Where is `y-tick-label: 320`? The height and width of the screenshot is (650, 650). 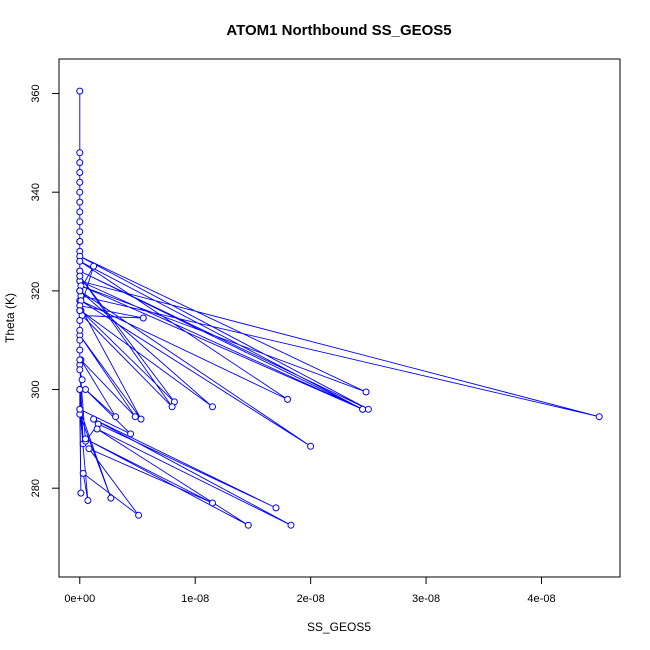
y-tick-label: 320 is located at coordinates (36, 291).